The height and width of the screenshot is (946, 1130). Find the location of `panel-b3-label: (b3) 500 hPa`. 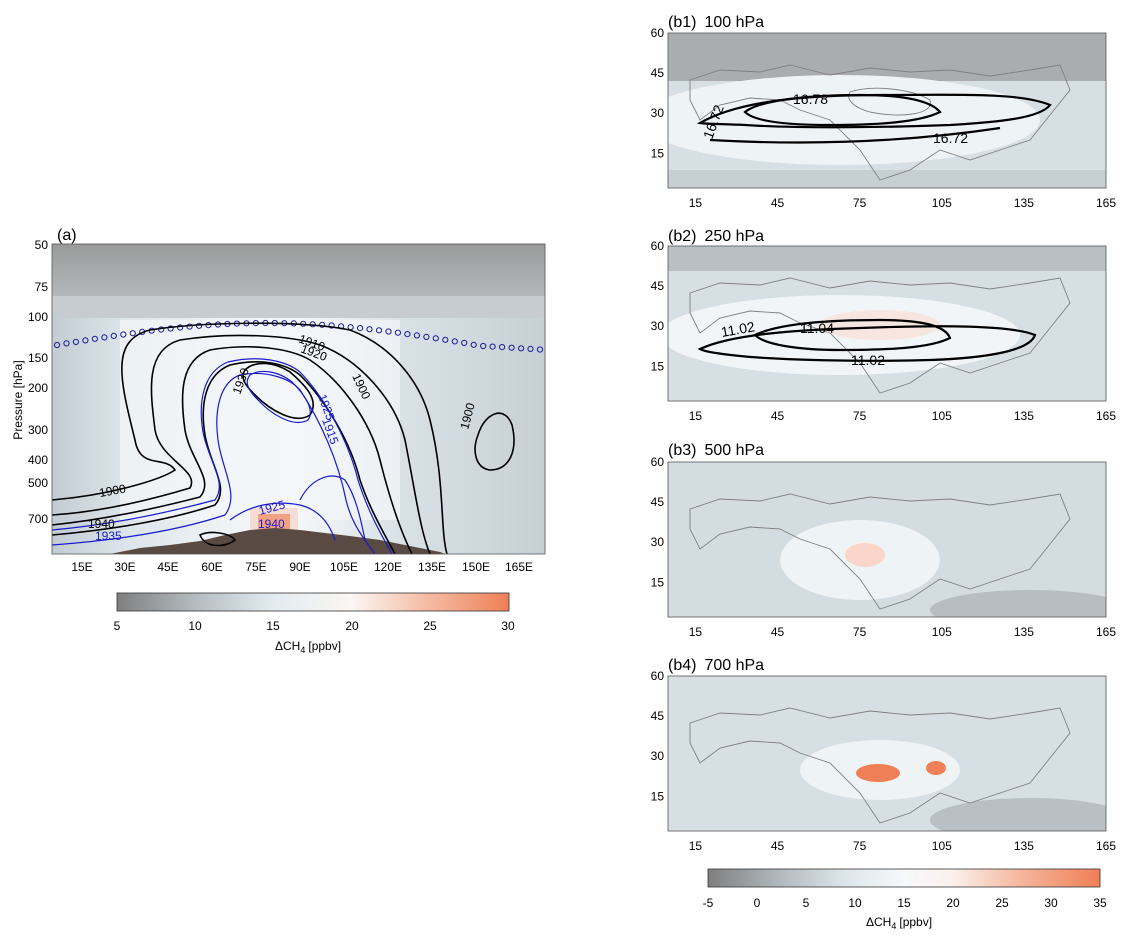

panel-b3-label: (b3) 500 hPa is located at coordinates (716, 450).